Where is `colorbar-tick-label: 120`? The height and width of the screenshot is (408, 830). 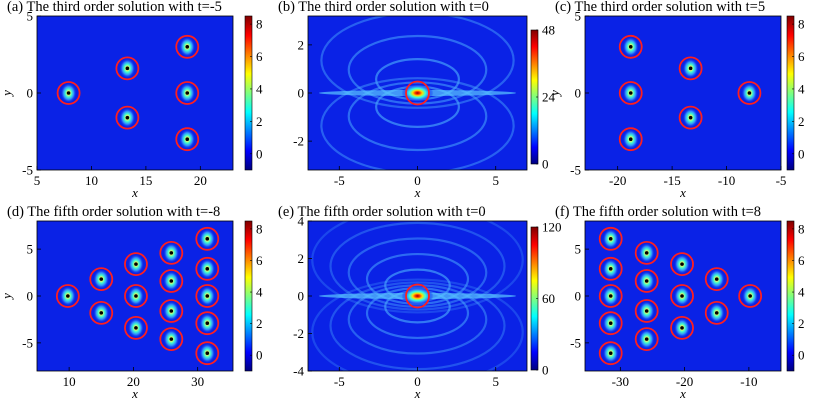
colorbar-tick-label: 120 is located at coordinates (552, 227).